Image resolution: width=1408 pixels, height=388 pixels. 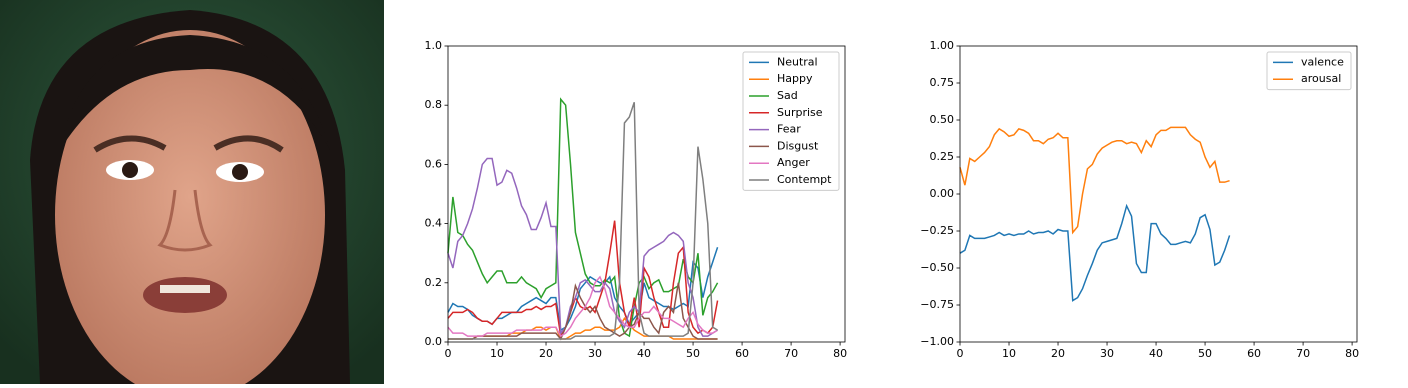 I want to click on legend-label: Neutral, so click(x=797, y=61).